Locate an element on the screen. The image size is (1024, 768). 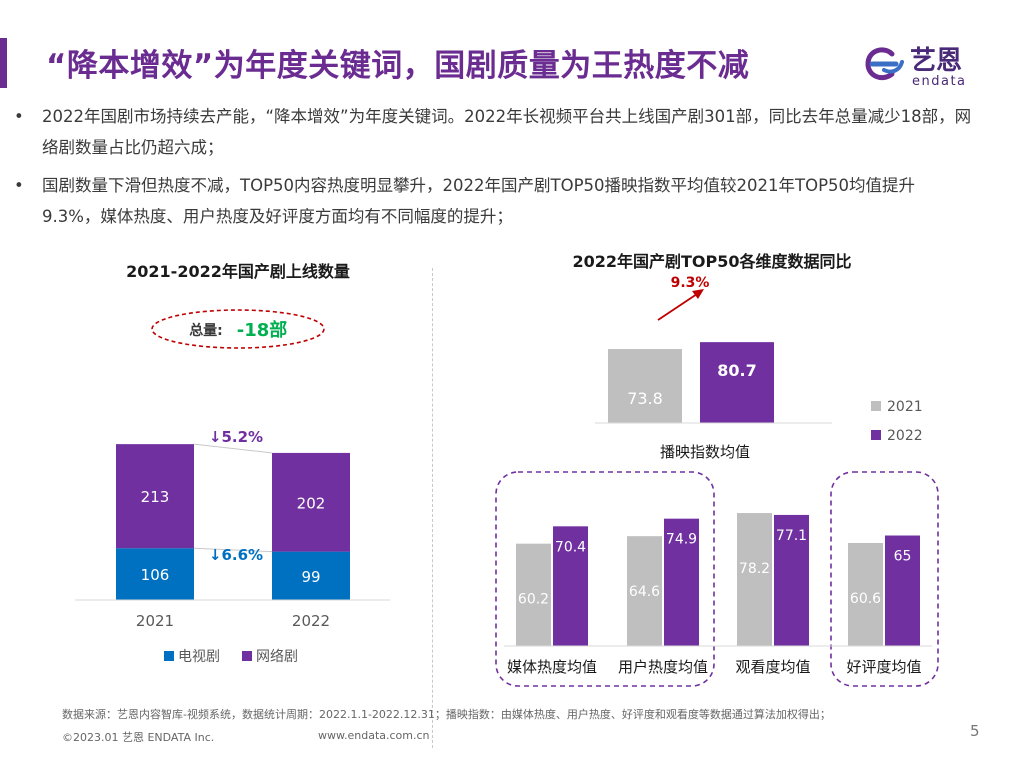
legend-swatch-tv is located at coordinates (169, 656).